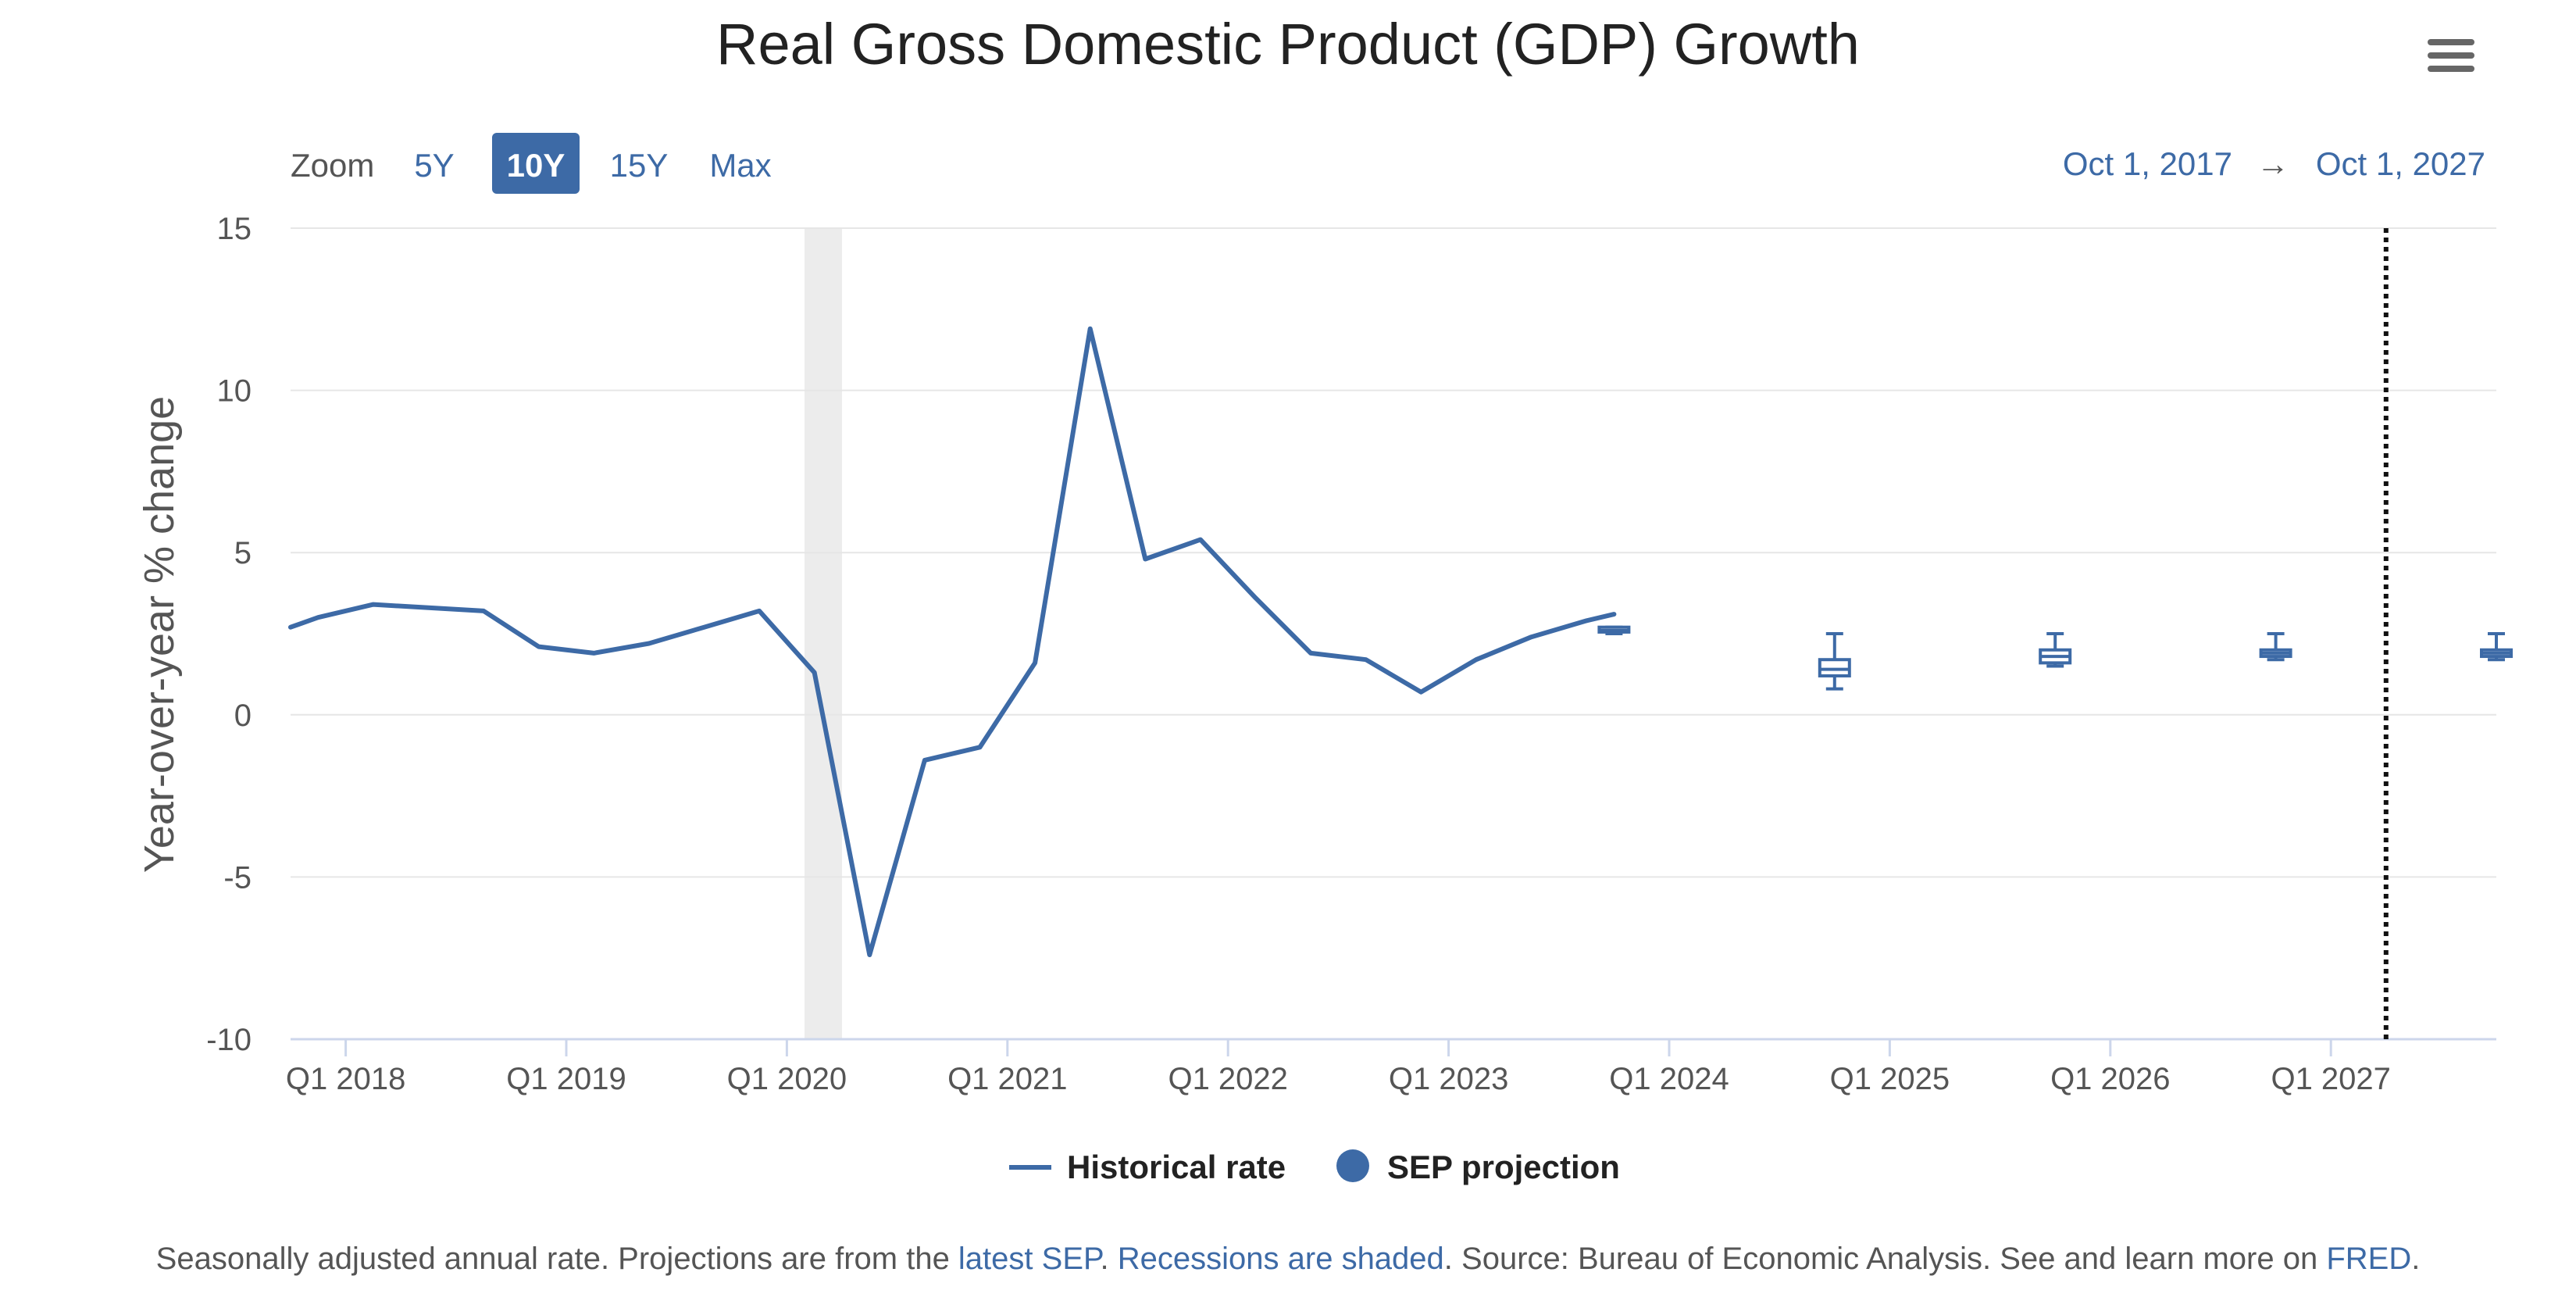 The height and width of the screenshot is (1308, 2576). What do you see at coordinates (243, 716) in the screenshot?
I see `y-tick-label: 0` at bounding box center [243, 716].